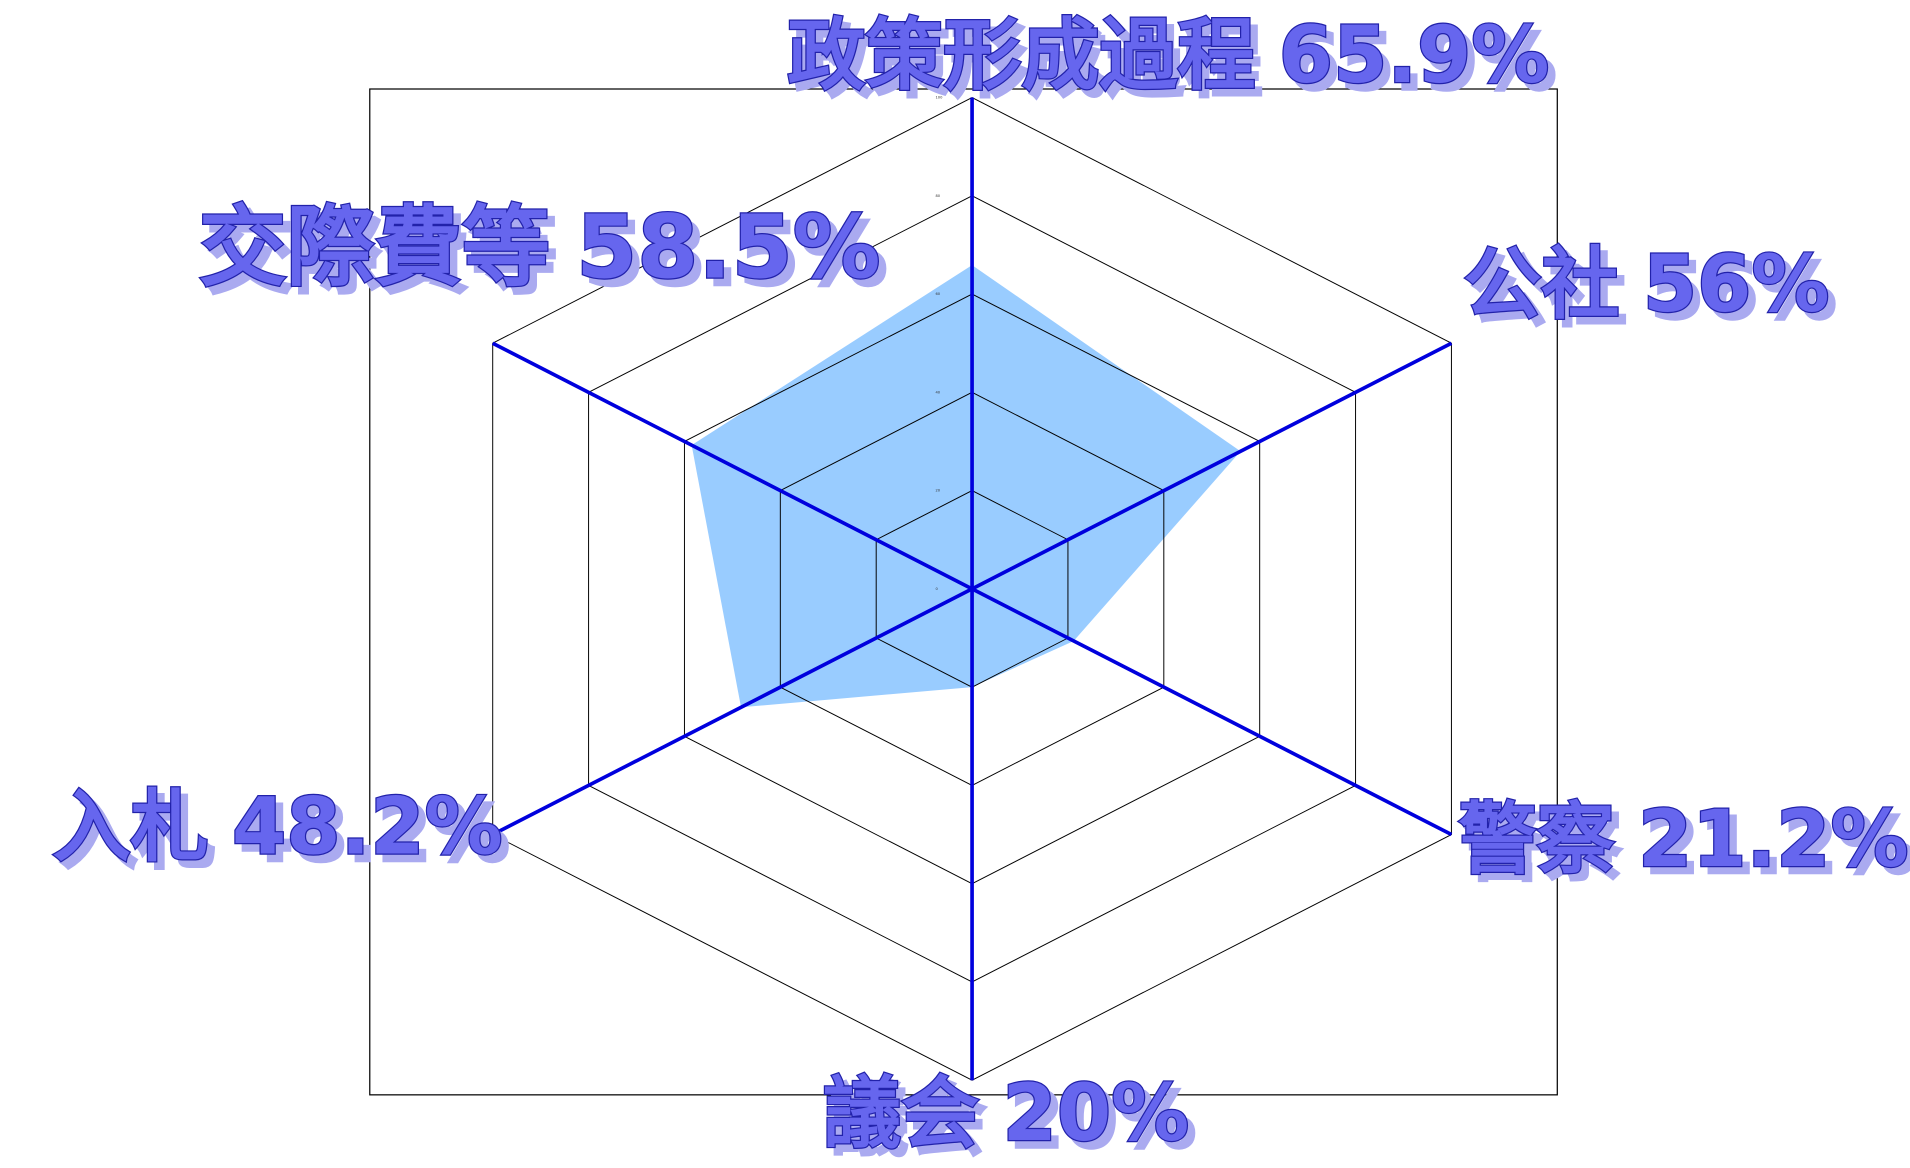  What do you see at coordinates (937, 491) in the screenshot?
I see `tick-label: 20` at bounding box center [937, 491].